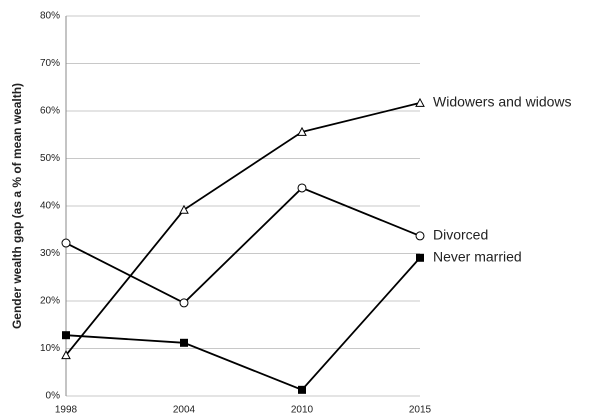 This screenshot has width=592, height=416. Describe the element at coordinates (477, 256) in the screenshot. I see `series-label: Never married` at that location.